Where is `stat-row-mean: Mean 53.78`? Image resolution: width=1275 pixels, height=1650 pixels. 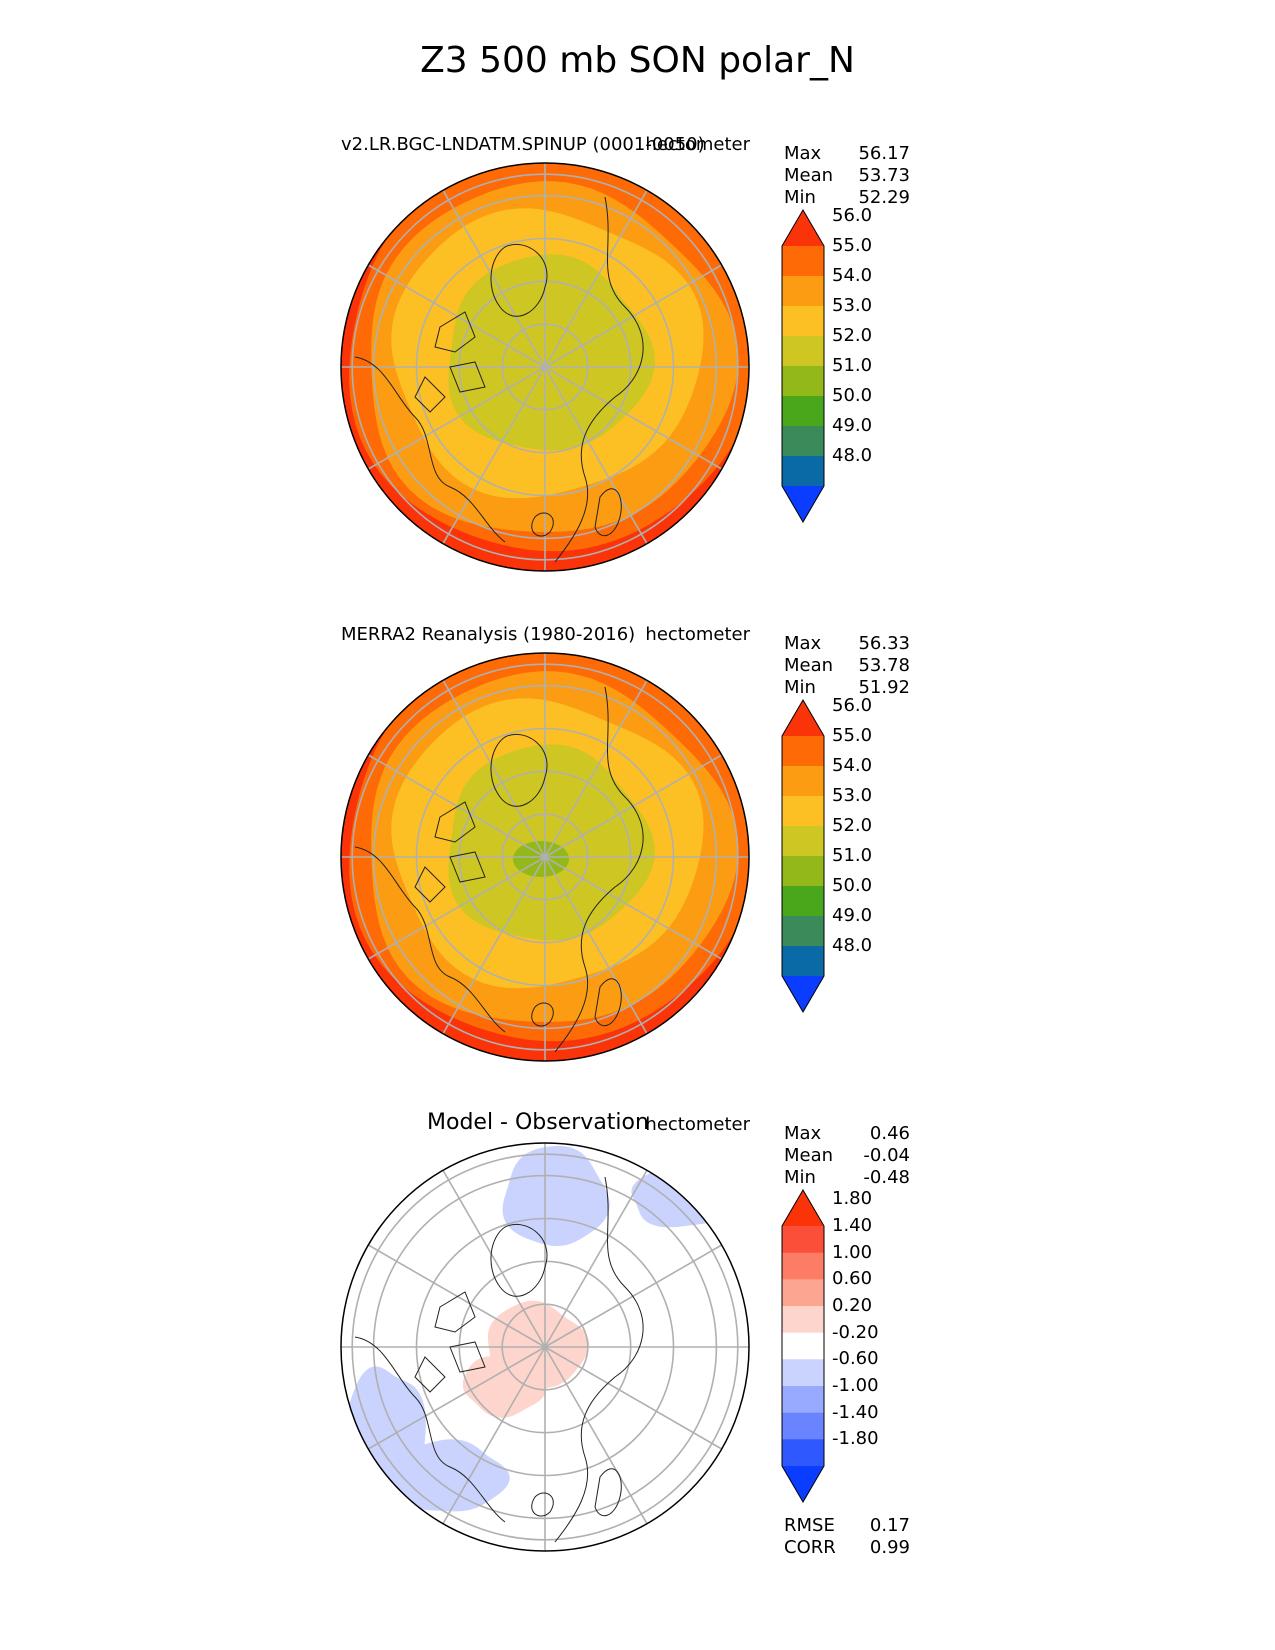
stat-row-mean: Mean 53.78 is located at coordinates (847, 666).